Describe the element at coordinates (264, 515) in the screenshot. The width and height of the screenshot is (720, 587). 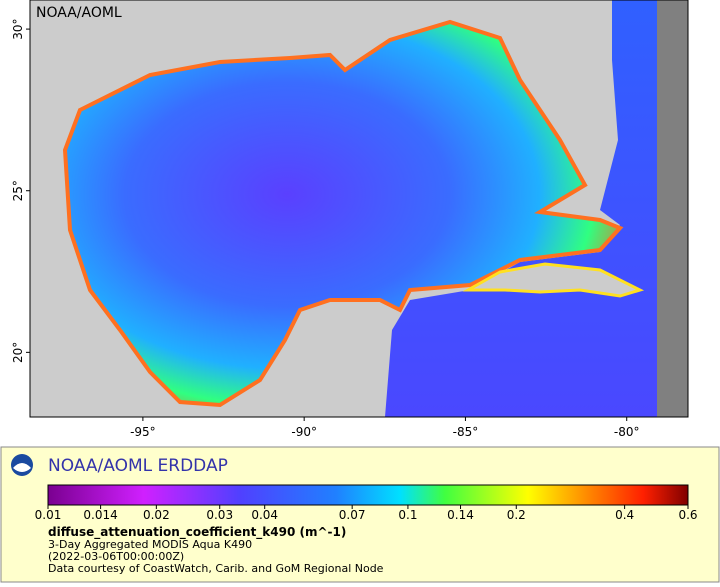
I see `colorbar-tick-label: 0.04` at that location.